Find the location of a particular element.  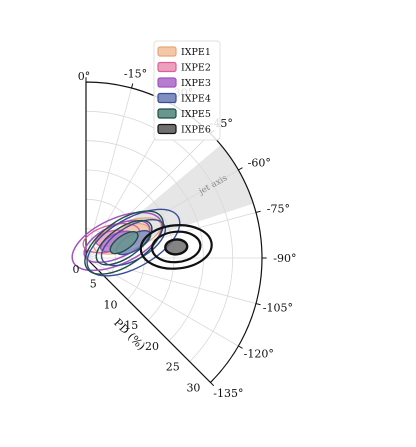

contour-ixpe4 is located at coordinates (133, 242).